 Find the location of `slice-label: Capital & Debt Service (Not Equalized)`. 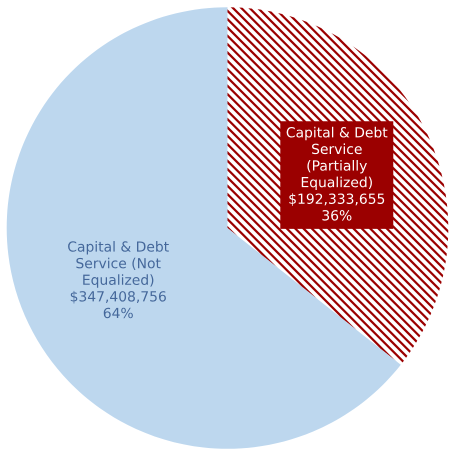

slice-label: Capital & Debt Service (Not Equalized) is located at coordinates (118, 264).